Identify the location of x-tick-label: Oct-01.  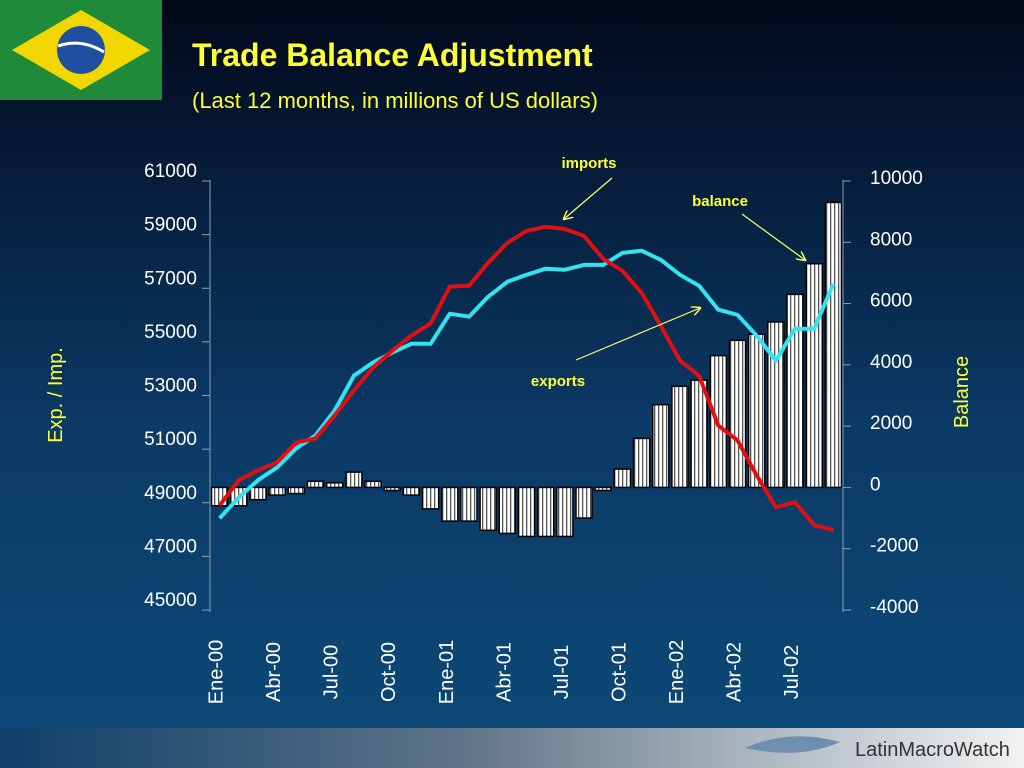
(619, 672).